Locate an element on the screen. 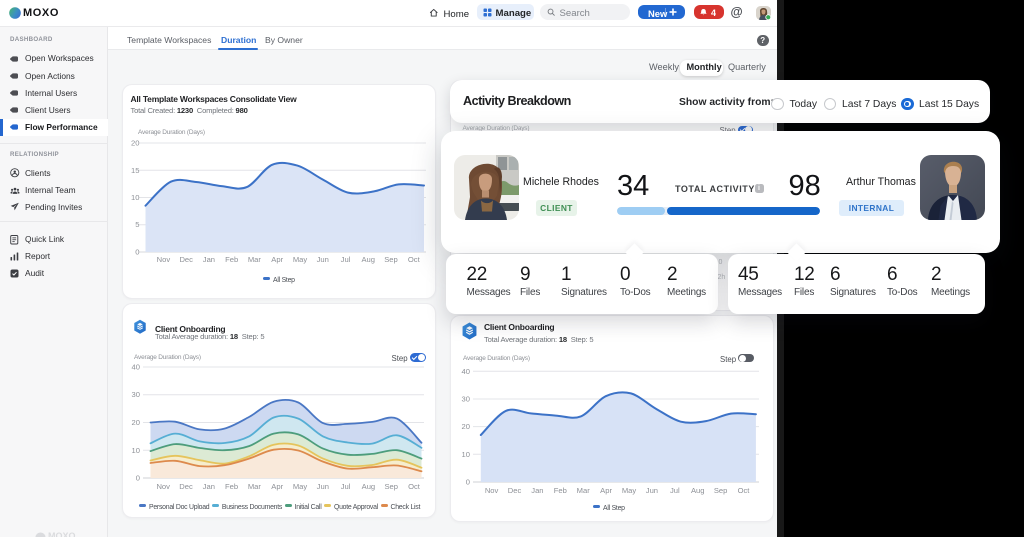 The width and height of the screenshot is (1024, 537). svg-text: 15 is located at coordinates (135, 170).